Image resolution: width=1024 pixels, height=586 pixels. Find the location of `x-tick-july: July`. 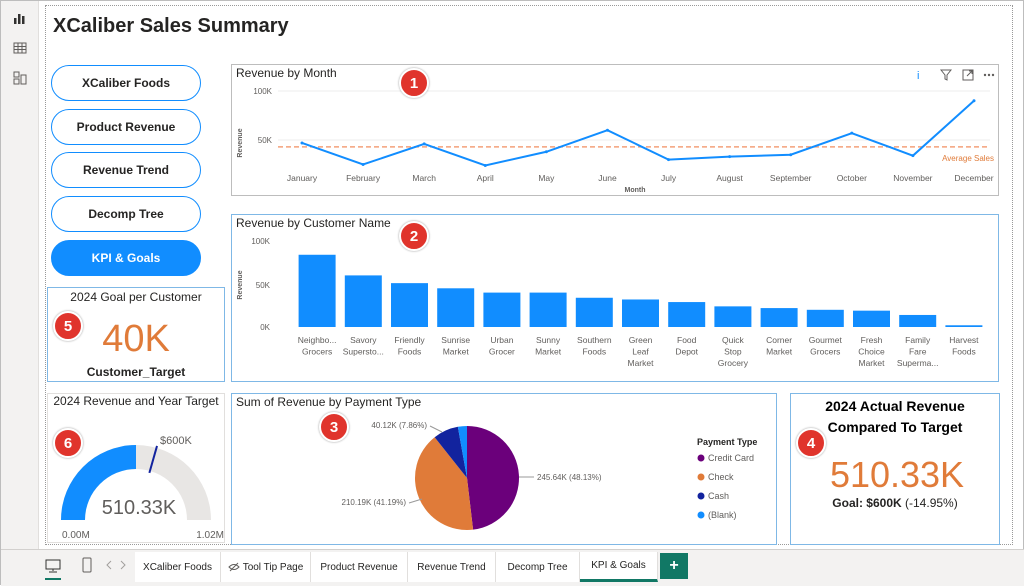

x-tick-july: July is located at coordinates (669, 178).